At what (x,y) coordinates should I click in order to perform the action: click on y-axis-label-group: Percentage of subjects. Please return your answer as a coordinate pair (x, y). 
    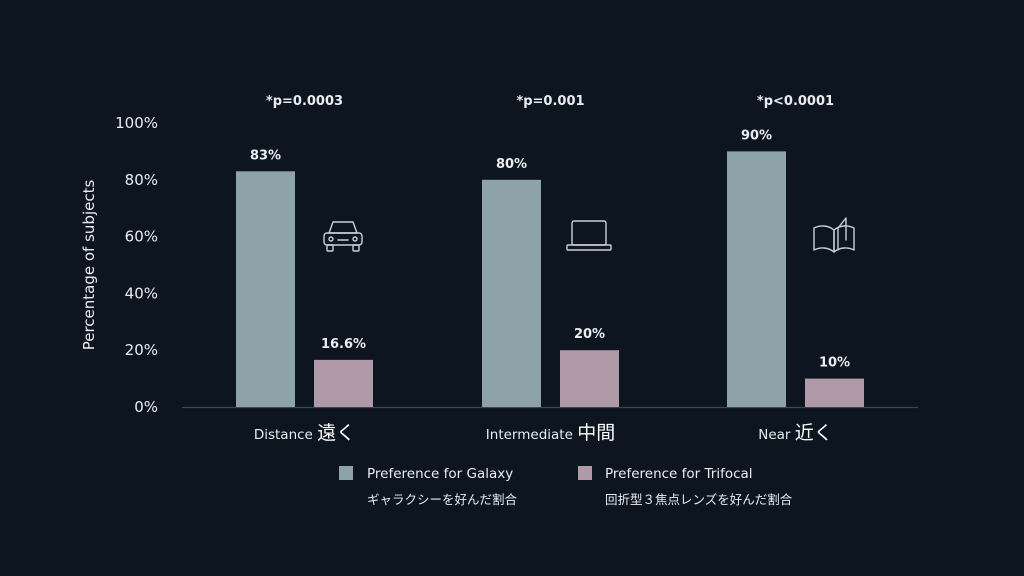
    Looking at the image, I should click on (89, 265).